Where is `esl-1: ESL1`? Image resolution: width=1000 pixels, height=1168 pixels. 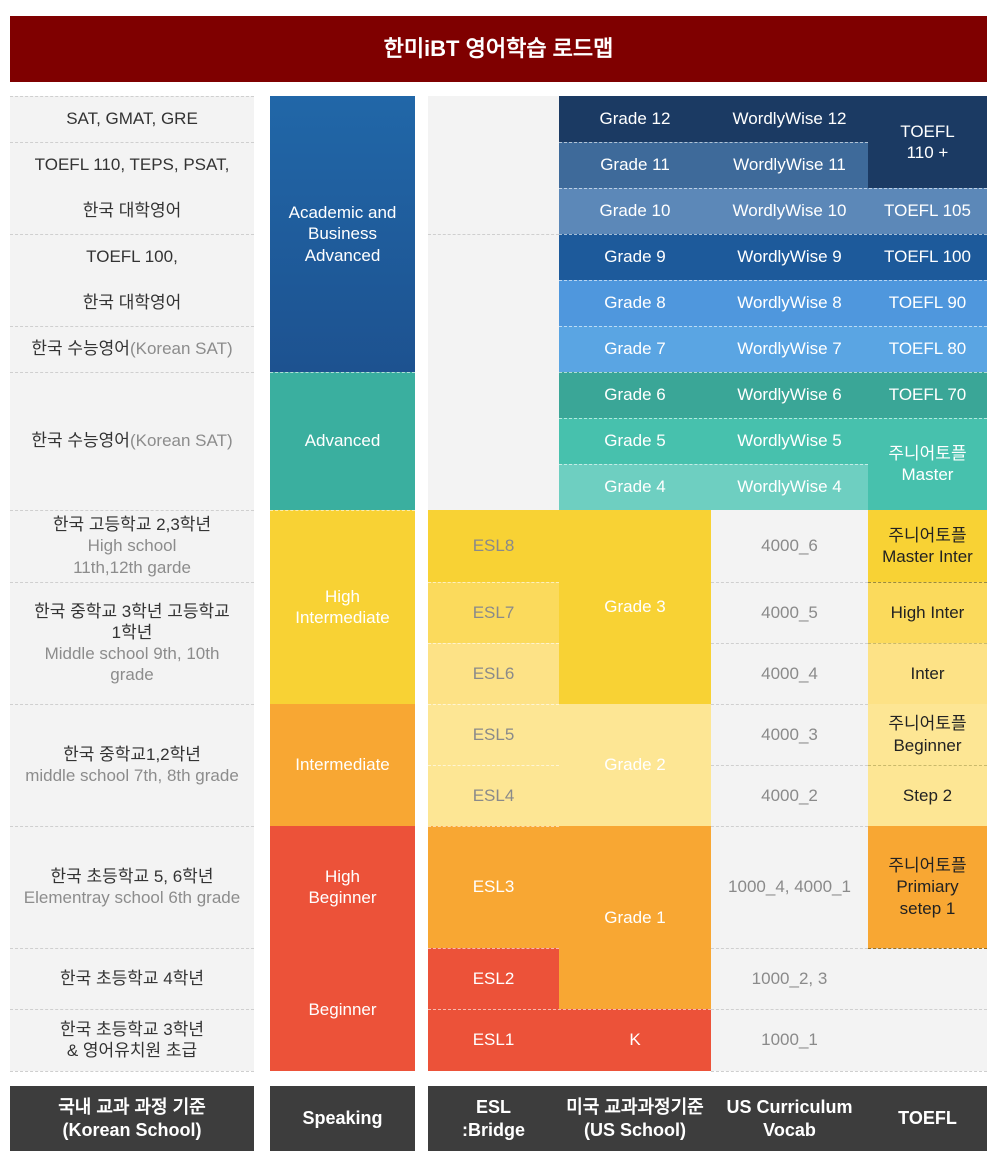 esl-1: ESL1 is located at coordinates (493, 1040).